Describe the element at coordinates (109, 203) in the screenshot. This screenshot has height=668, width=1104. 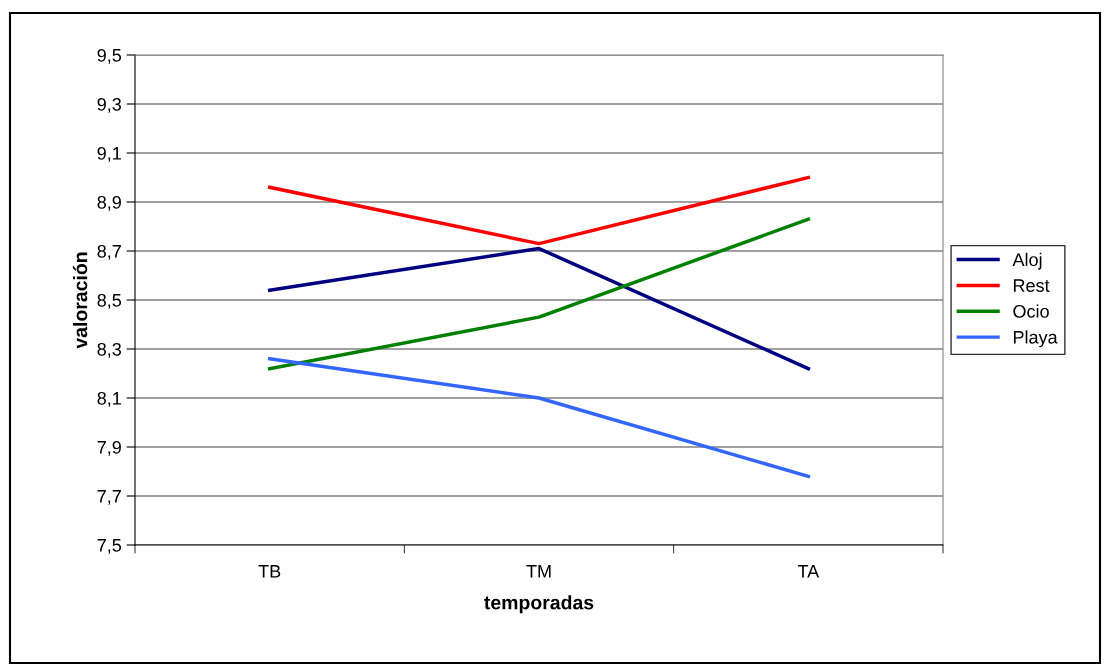
I see `y-tick-label: 8,9` at that location.